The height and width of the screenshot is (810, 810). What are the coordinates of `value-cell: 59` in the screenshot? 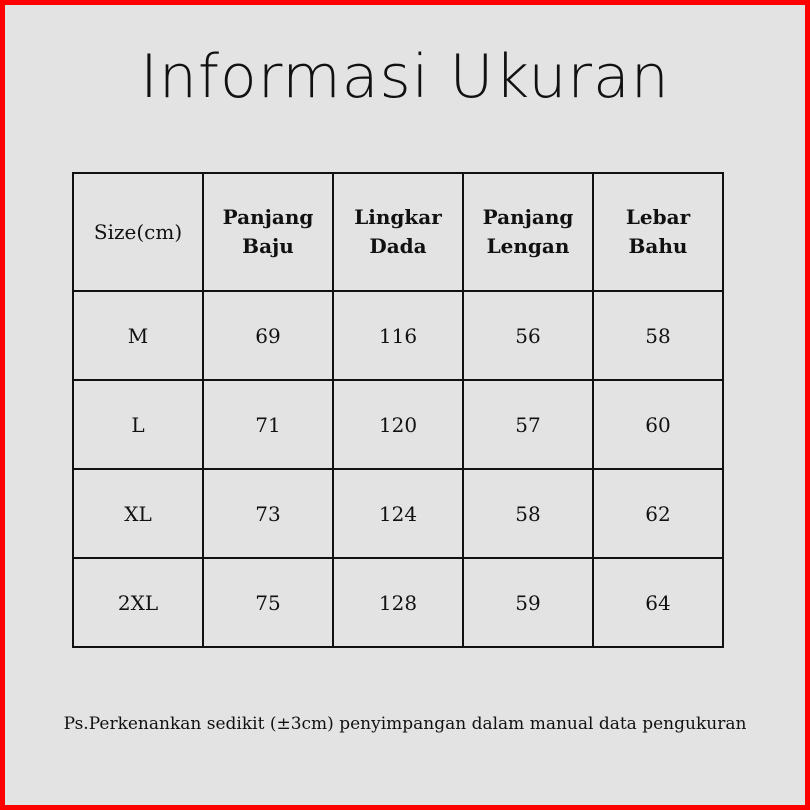 It's located at (528, 602).